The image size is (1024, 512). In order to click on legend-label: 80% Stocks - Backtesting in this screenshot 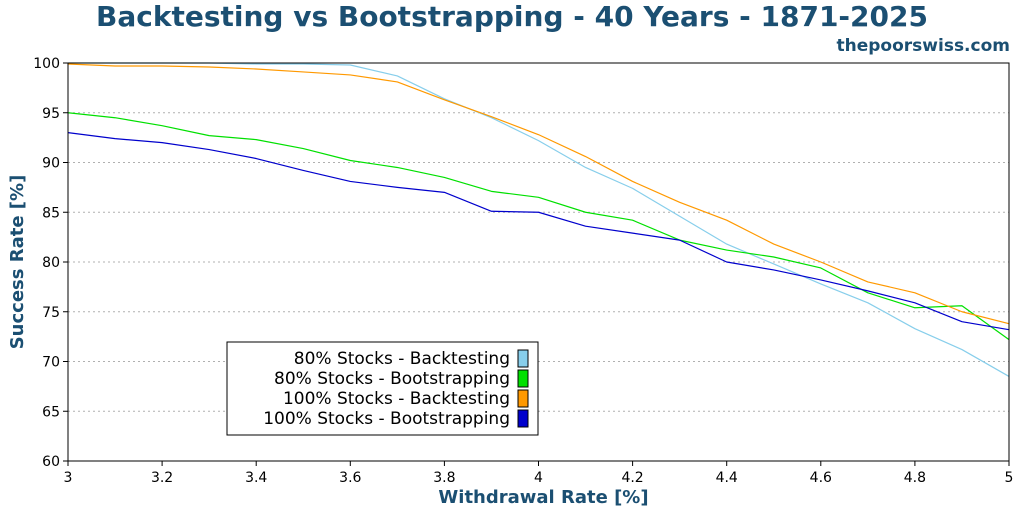, I will do `click(402, 359)`.